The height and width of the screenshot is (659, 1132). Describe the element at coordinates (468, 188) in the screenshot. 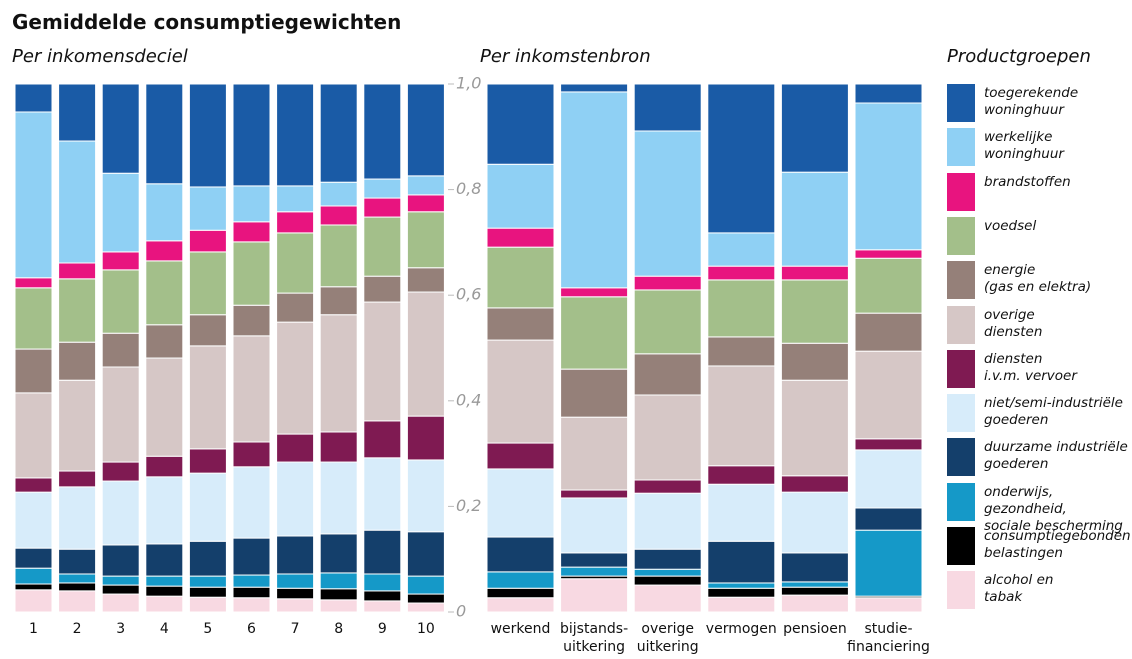

I see `y-tick-label: 0,8` at that location.